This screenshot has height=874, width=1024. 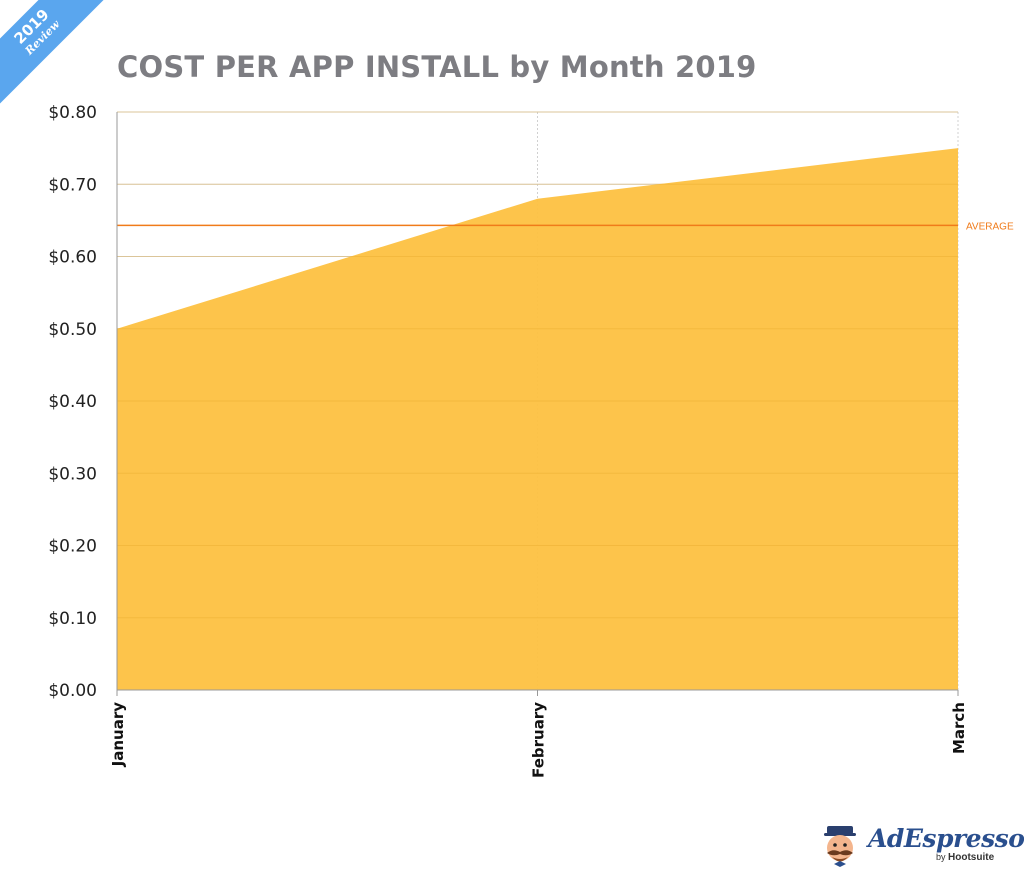 I want to click on x-tick-label: March, so click(x=959, y=728).